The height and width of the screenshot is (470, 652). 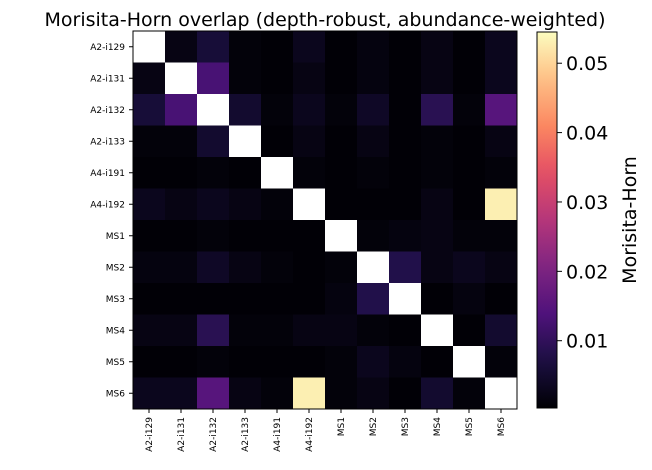 What do you see at coordinates (214, 434) in the screenshot?
I see `col-label: A2-i132` at bounding box center [214, 434].